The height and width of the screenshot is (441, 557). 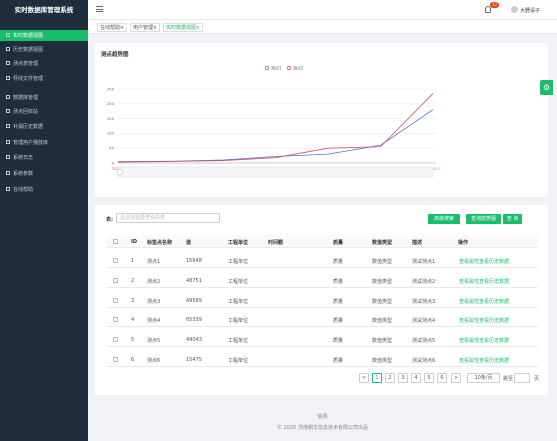 What do you see at coordinates (390, 378) in the screenshot?
I see `page-number: 2` at bounding box center [390, 378].